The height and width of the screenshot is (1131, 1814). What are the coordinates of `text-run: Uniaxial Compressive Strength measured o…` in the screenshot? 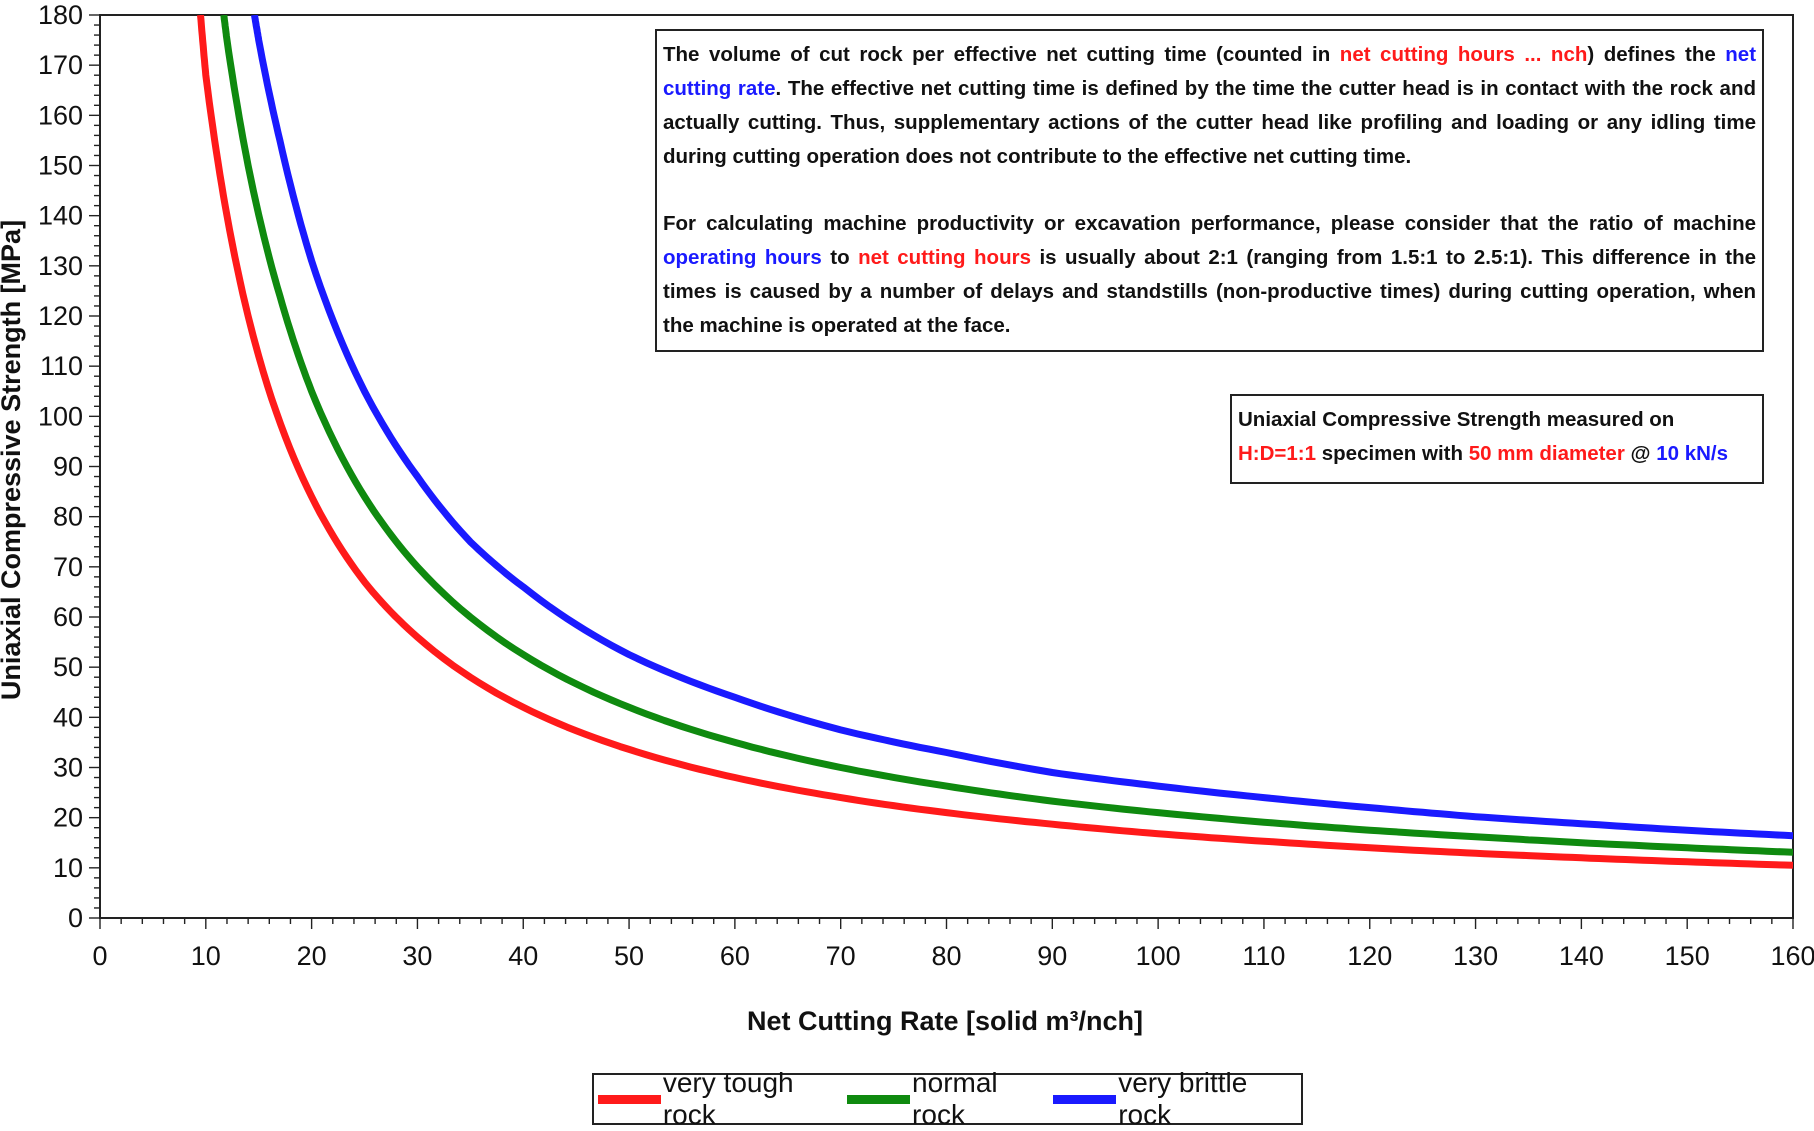 It's located at (1456, 419).